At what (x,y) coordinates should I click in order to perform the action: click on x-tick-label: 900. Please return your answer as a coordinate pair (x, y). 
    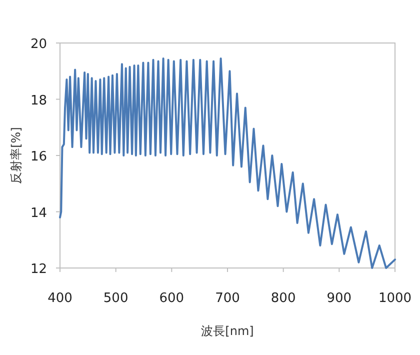
    Looking at the image, I should click on (339, 298).